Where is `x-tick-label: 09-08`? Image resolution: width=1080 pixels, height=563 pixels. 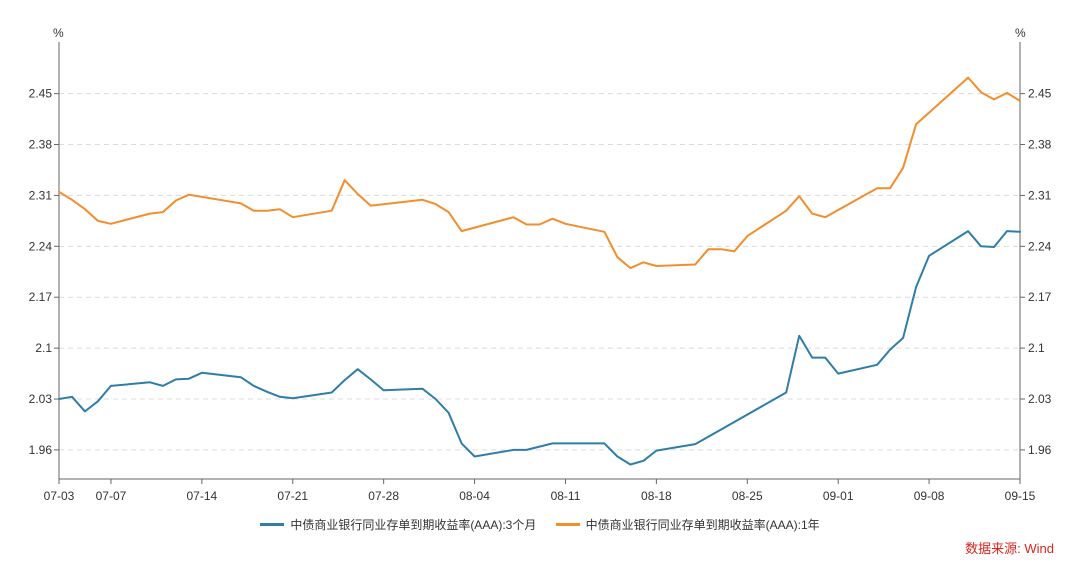
x-tick-label: 09-08 is located at coordinates (929, 496).